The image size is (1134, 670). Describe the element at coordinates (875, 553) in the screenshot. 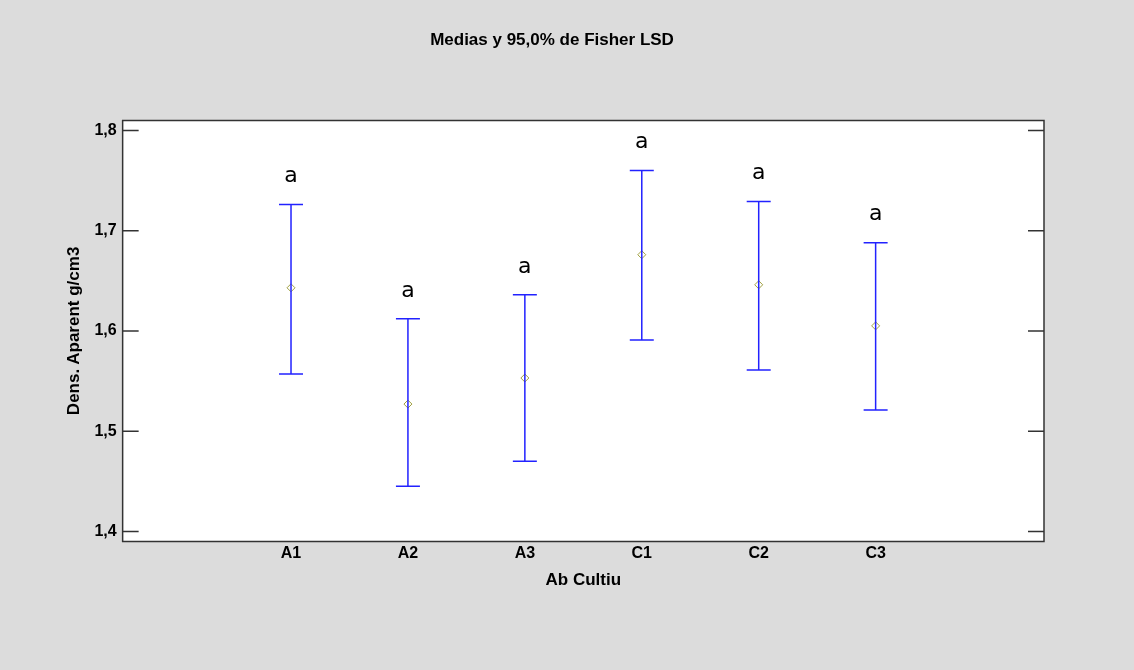

I see `x-tick-label: C3` at that location.